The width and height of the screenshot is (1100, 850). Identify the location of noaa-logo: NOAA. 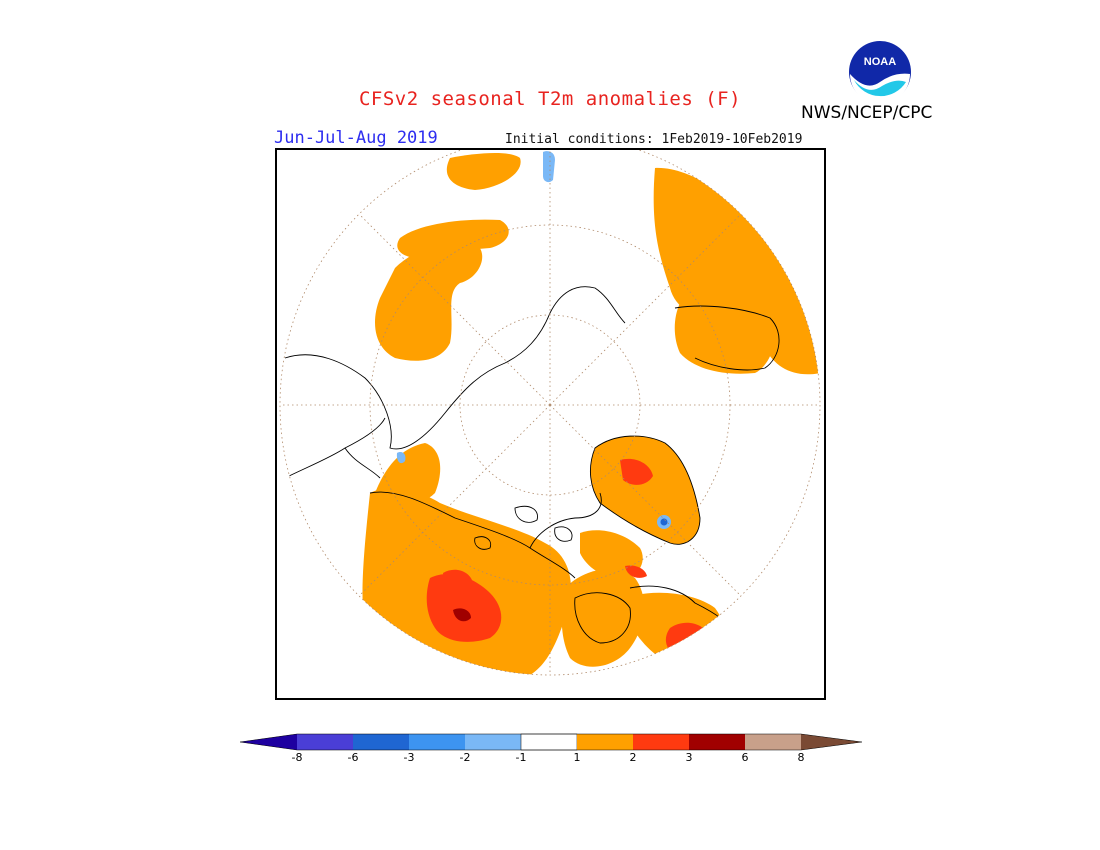
(880, 72).